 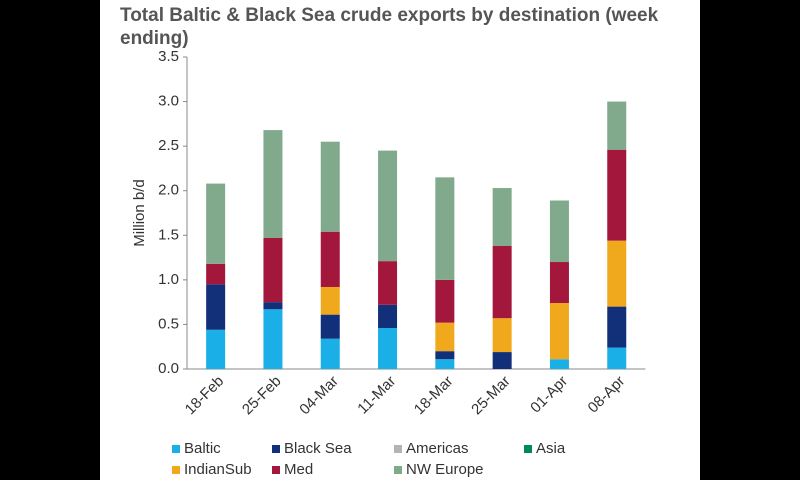 I want to click on legend-label: NW Europe, so click(x=445, y=469).